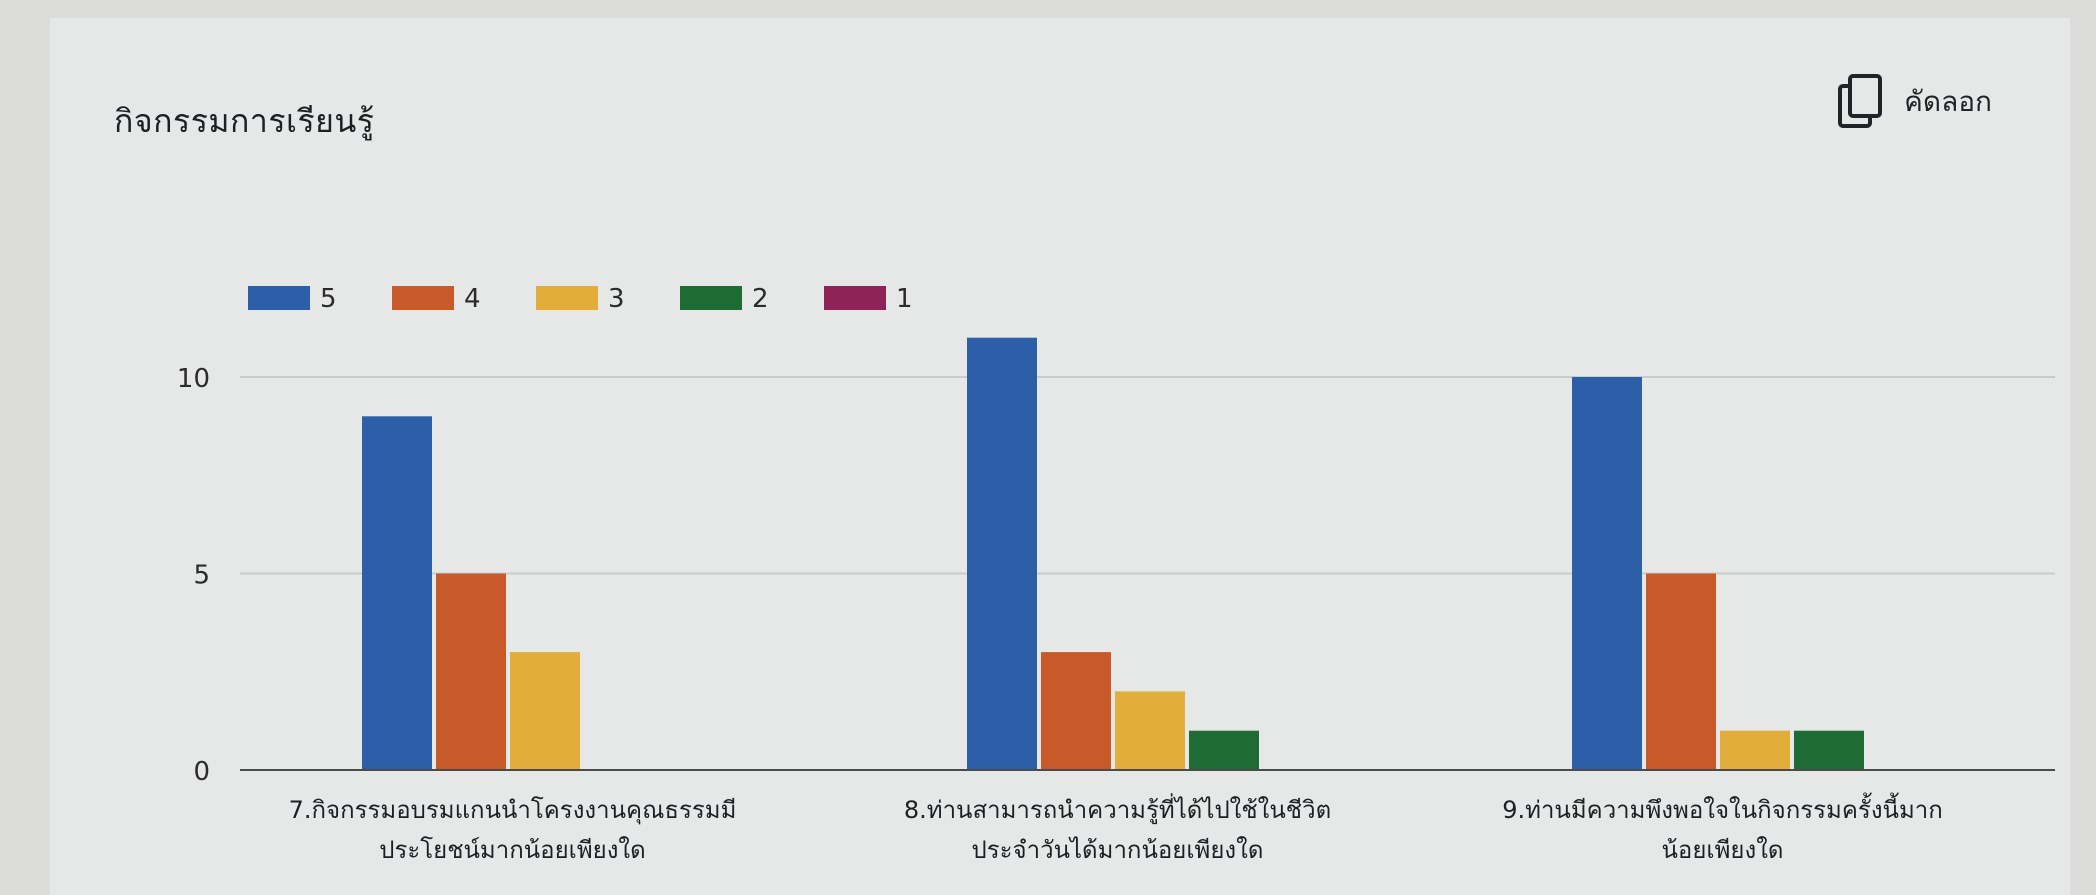 The width and height of the screenshot is (2096, 895). What do you see at coordinates (760, 299) in the screenshot?
I see `legend-label: 2` at bounding box center [760, 299].